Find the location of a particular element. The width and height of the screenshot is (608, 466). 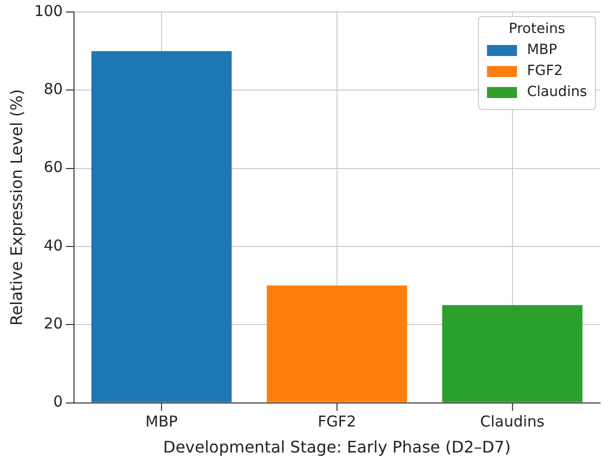

legend-label: MBP is located at coordinates (542, 50).